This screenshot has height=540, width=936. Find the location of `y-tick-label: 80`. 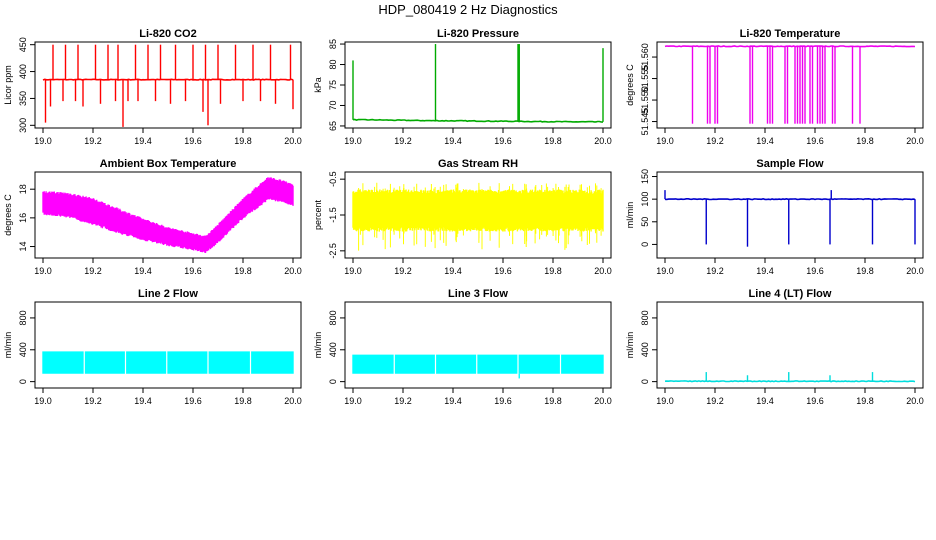

y-tick-label: 80 is located at coordinates (333, 65).